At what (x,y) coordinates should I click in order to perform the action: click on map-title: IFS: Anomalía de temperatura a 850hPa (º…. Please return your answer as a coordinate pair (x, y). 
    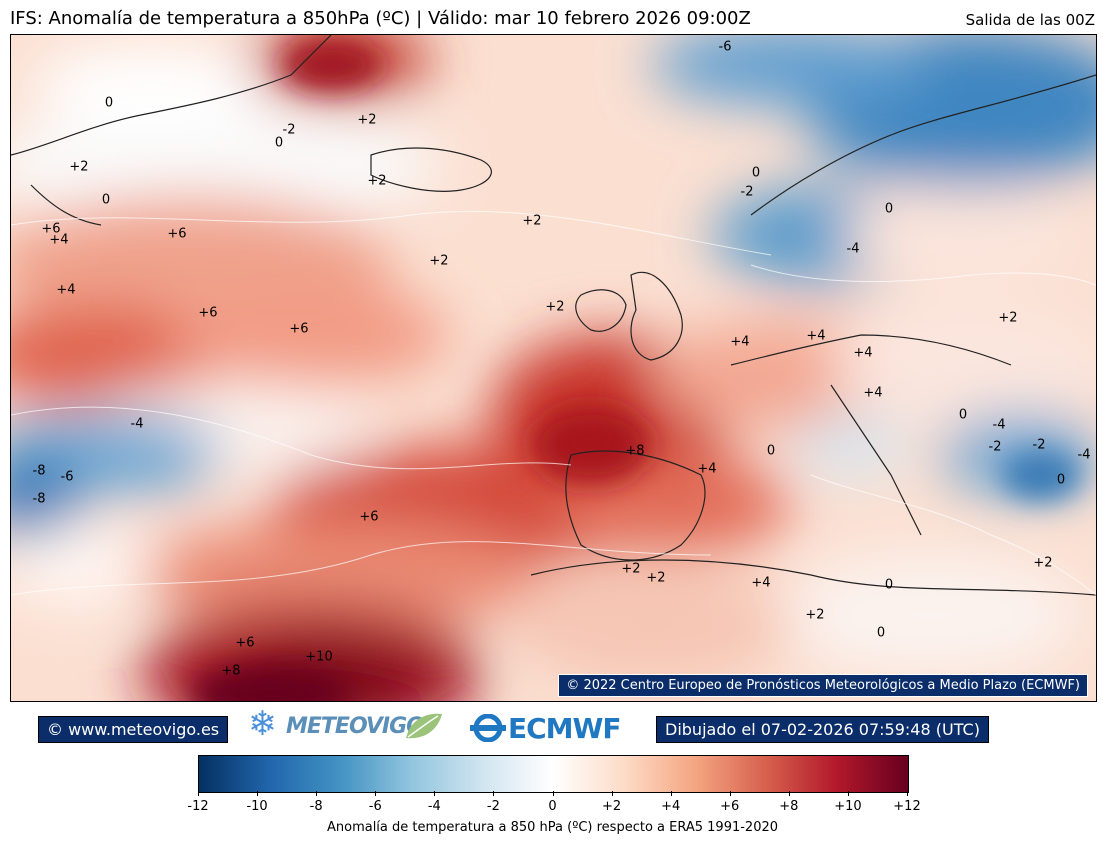
    Looking at the image, I should click on (380, 18).